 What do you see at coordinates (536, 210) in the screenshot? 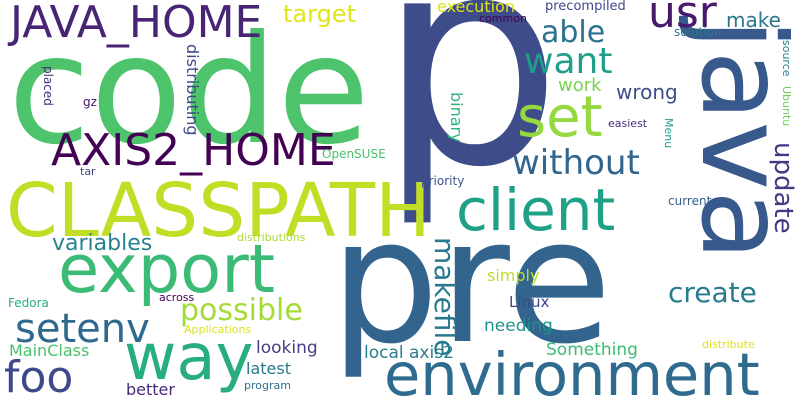
I see `word-client: client` at bounding box center [536, 210].